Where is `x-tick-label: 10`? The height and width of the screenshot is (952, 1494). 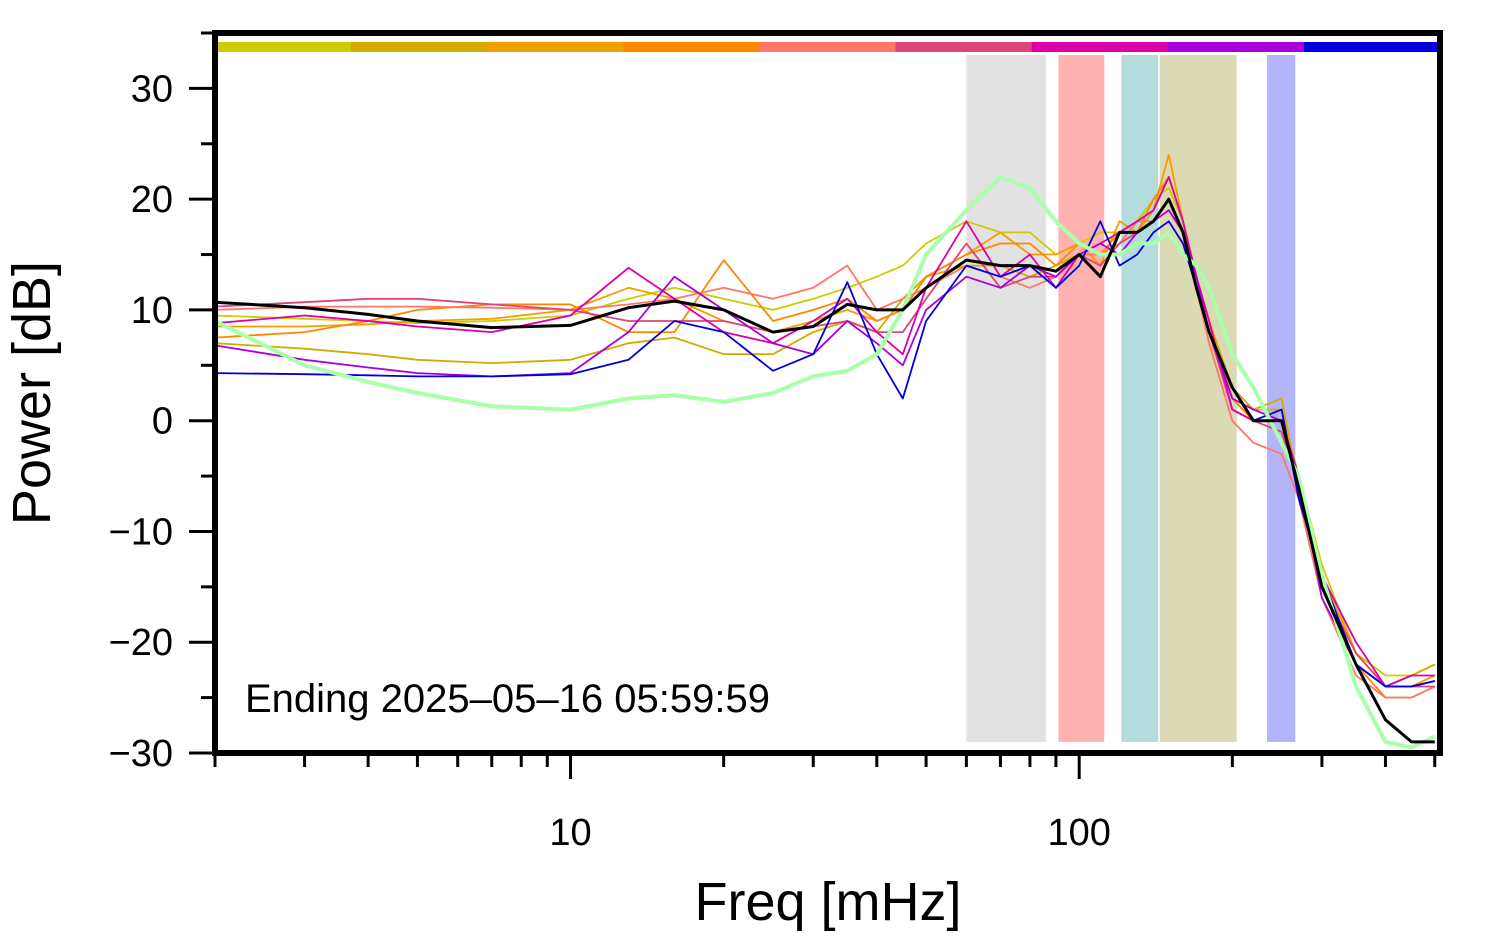 x-tick-label: 10 is located at coordinates (570, 833).